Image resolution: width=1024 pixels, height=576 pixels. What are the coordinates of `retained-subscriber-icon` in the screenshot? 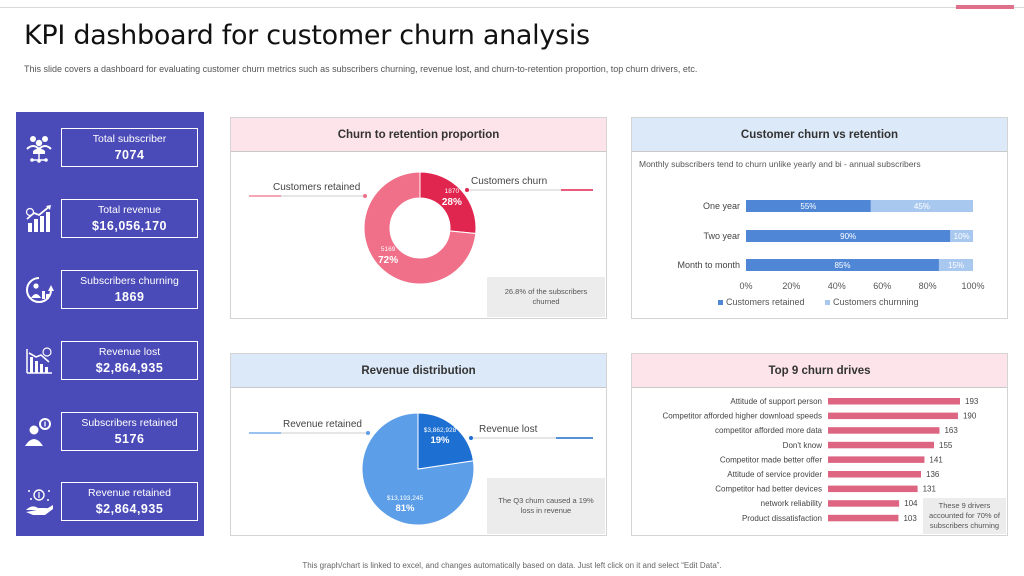 It's located at (38, 432).